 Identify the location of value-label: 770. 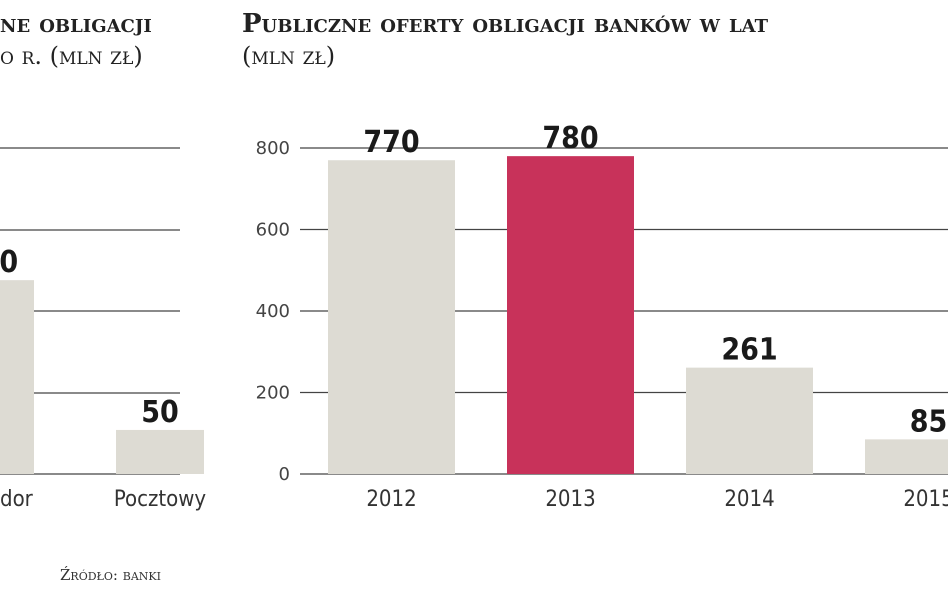
(391, 142).